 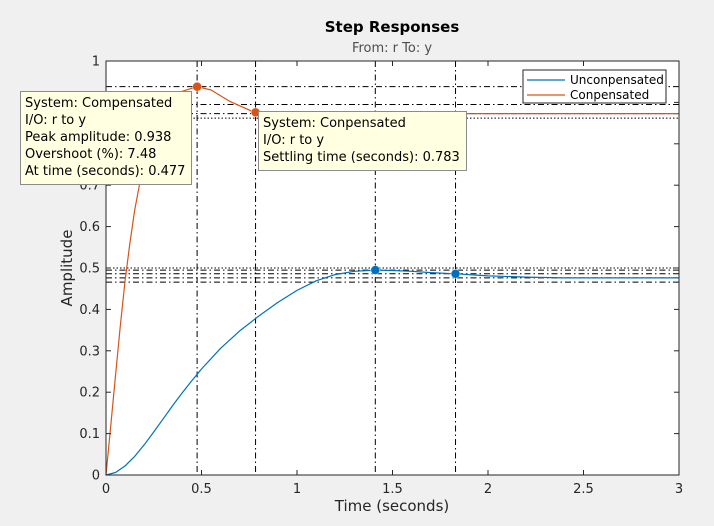 What do you see at coordinates (334, 123) in the screenshot?
I see `tip-system: System: Conpensated` at bounding box center [334, 123].